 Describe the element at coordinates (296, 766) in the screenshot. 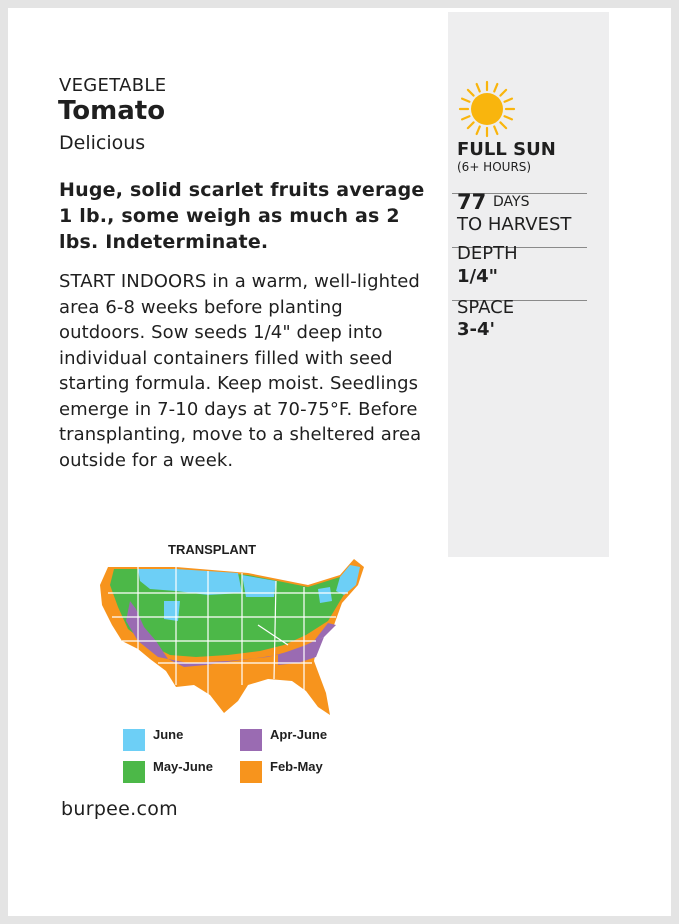

I see `legend-label-feb-may: Feb-May` at that location.